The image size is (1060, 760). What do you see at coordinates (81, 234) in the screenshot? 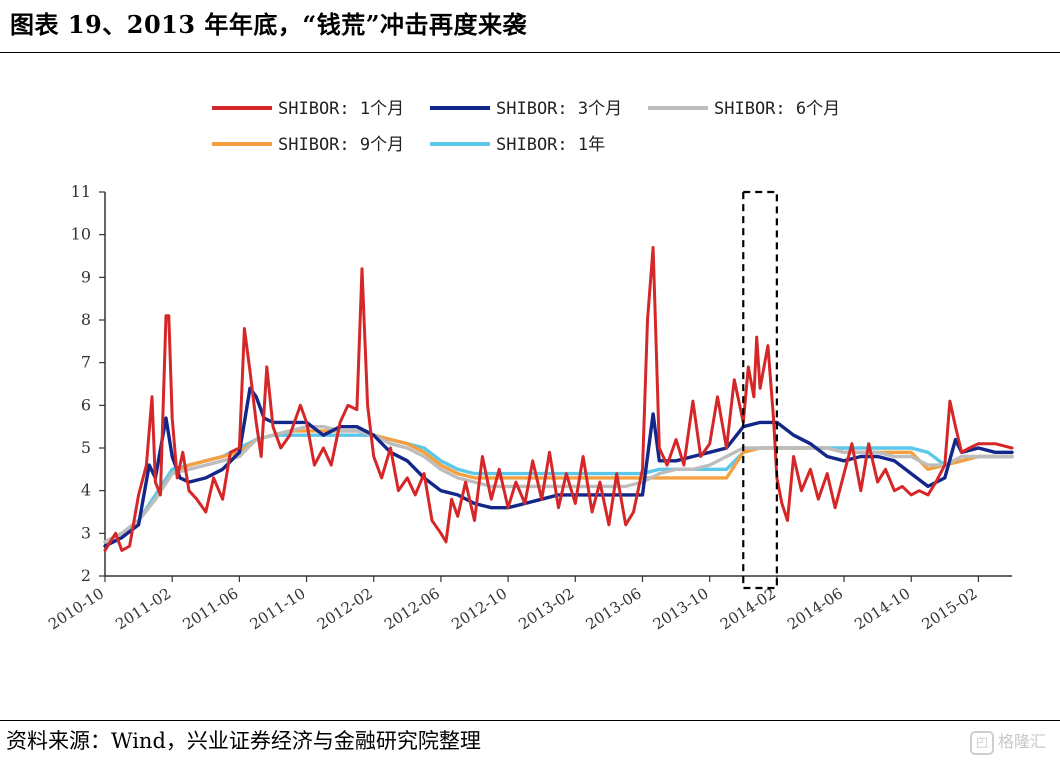
I see `y-tick-label: 10` at bounding box center [81, 234].